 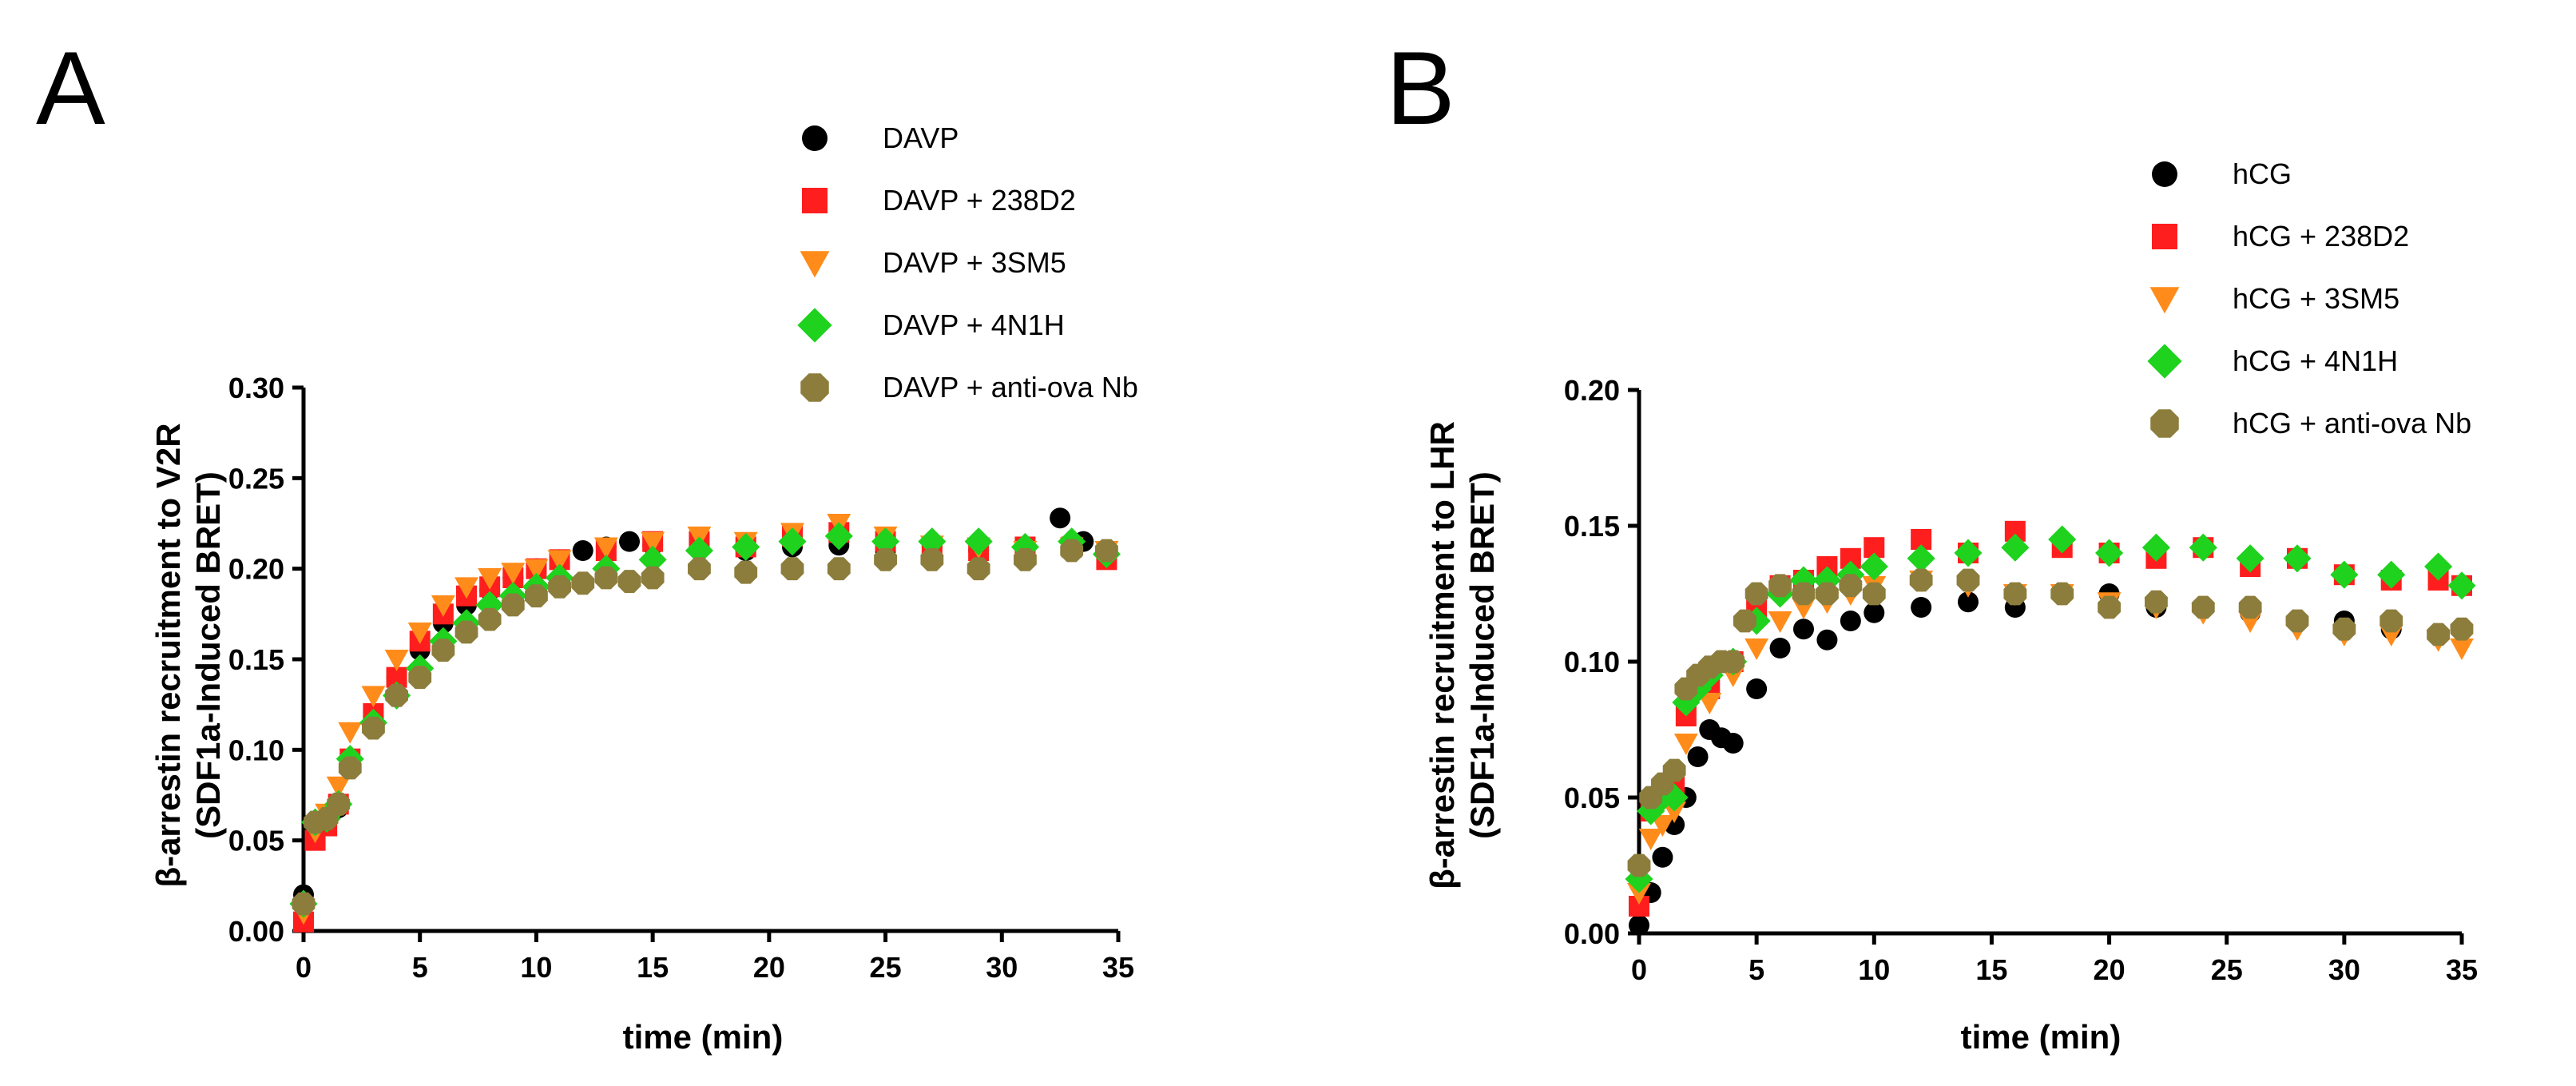 I want to click on x-tick-label-b: 5, so click(x=1756, y=970).